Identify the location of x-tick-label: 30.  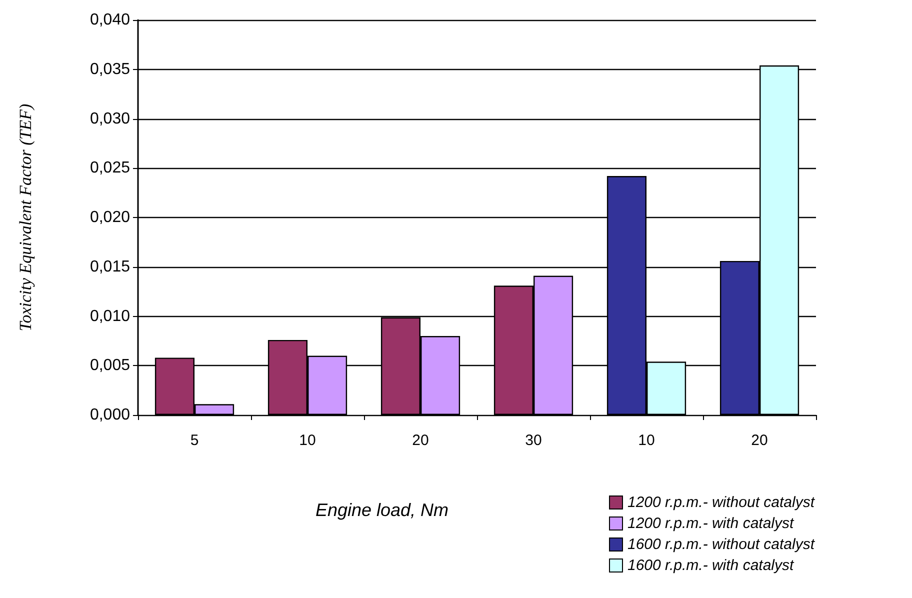
(533, 440).